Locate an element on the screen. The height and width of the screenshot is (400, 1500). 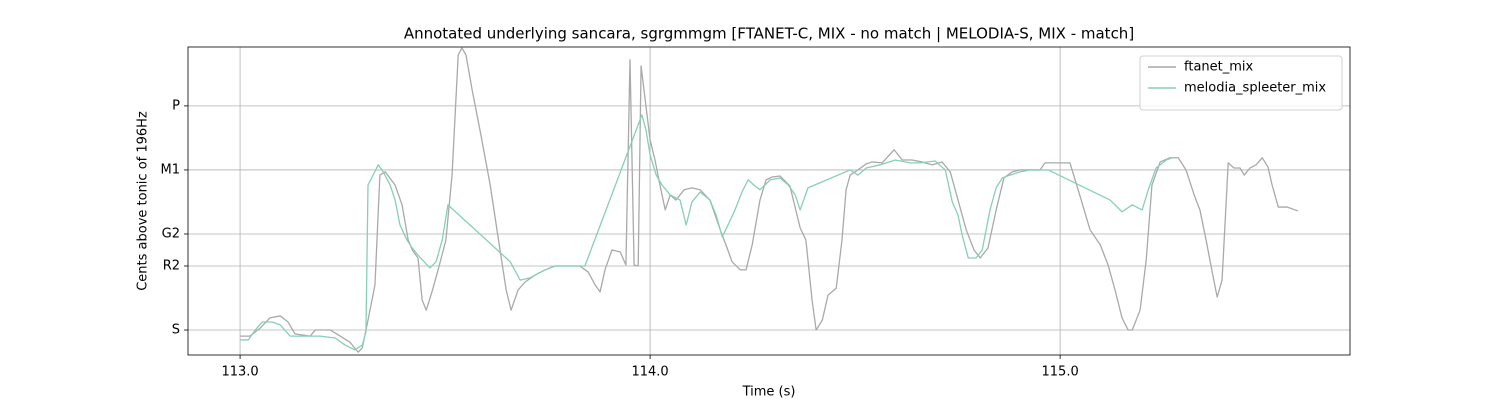
y-tick-label: G2 is located at coordinates (171, 233).